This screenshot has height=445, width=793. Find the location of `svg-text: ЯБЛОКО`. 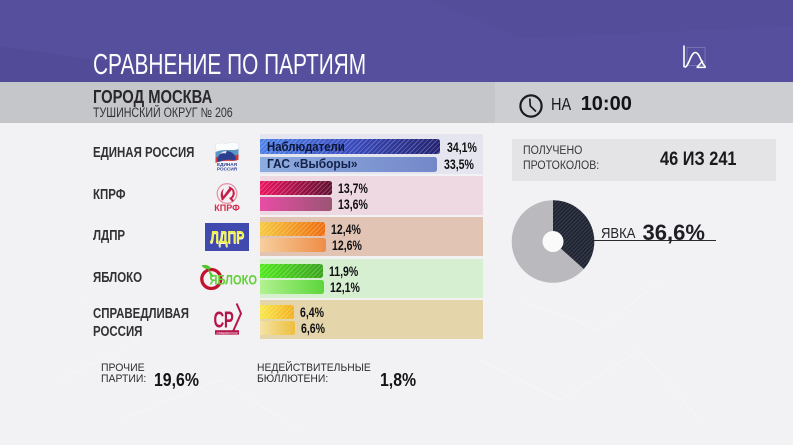

svg-text: ЯБЛОКО is located at coordinates (234, 280).